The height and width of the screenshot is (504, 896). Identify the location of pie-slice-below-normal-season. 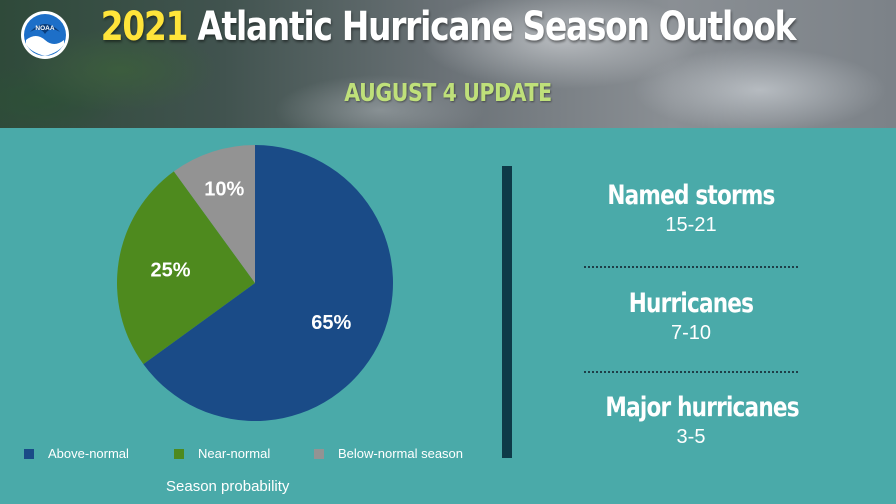
(214, 214).